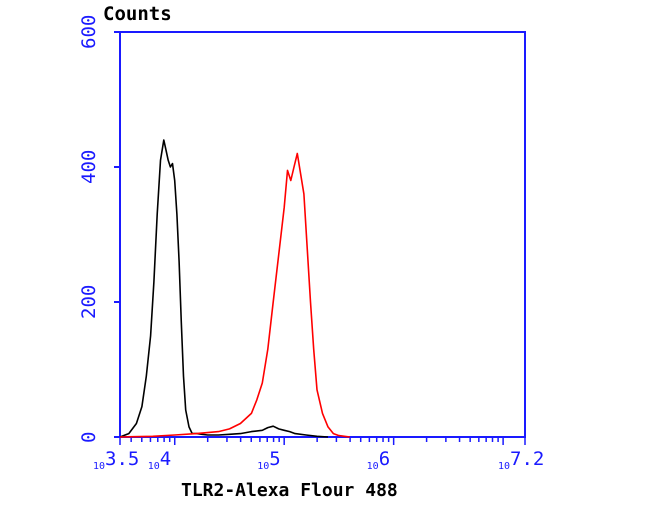 Image resolution: width=650 pixels, height=506 pixels. I want to click on x-tick-exponent: 3.5, so click(122, 459).